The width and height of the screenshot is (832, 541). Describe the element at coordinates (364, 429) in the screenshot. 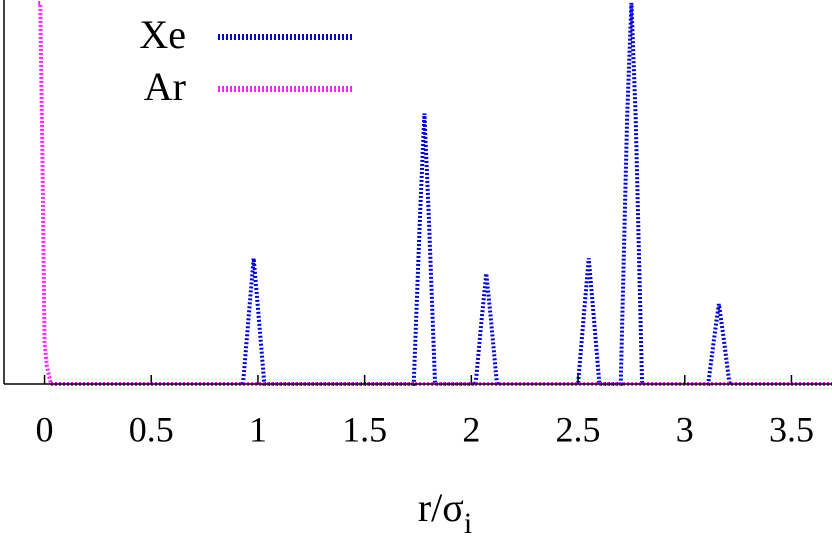

I see `x-tick-label: 1.5` at that location.